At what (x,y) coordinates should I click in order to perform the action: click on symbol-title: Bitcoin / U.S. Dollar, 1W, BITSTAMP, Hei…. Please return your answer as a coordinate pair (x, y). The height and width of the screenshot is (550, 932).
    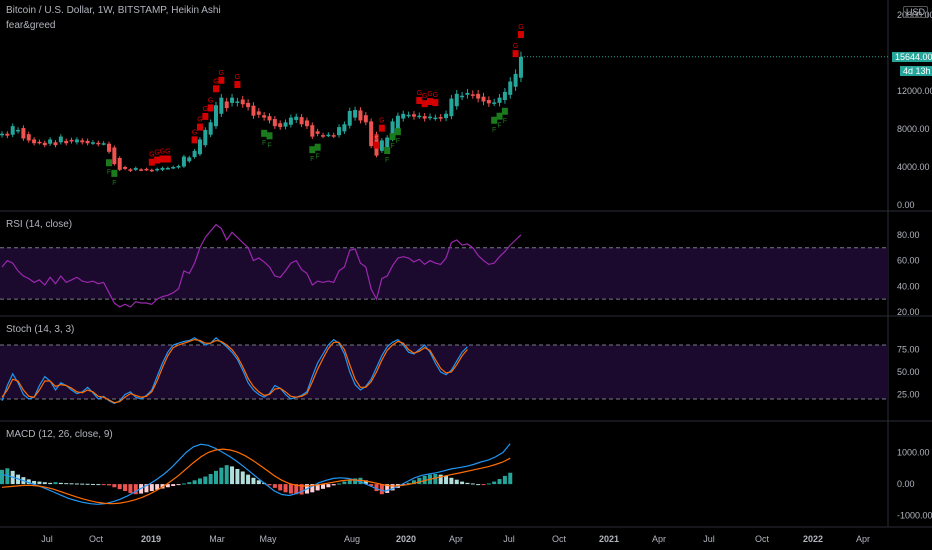
    Looking at the image, I should click on (113, 10).